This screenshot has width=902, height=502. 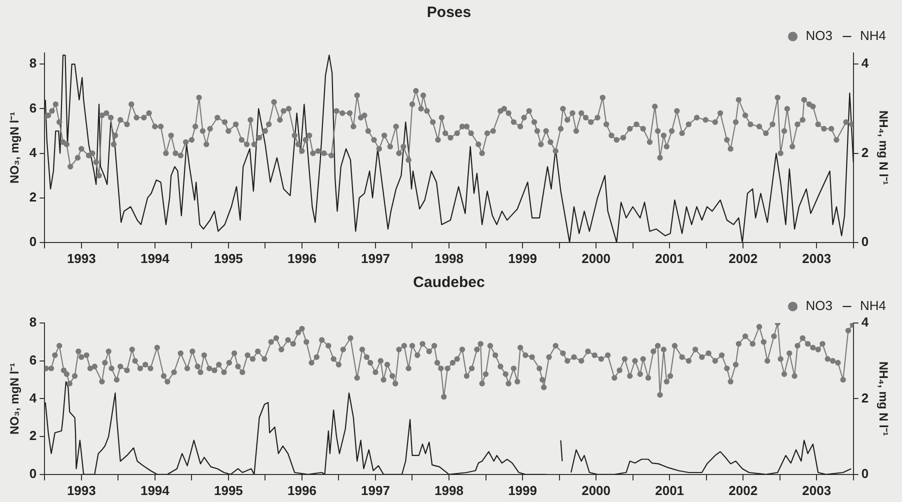 What do you see at coordinates (449, 283) in the screenshot?
I see `chart-title: Caudebec` at bounding box center [449, 283].